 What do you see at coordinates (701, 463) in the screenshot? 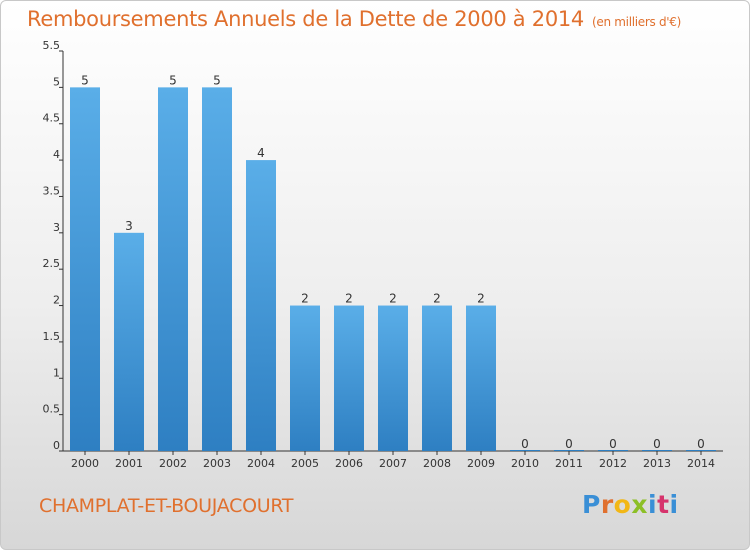
I see `x-tick-label: 2014` at bounding box center [701, 463].